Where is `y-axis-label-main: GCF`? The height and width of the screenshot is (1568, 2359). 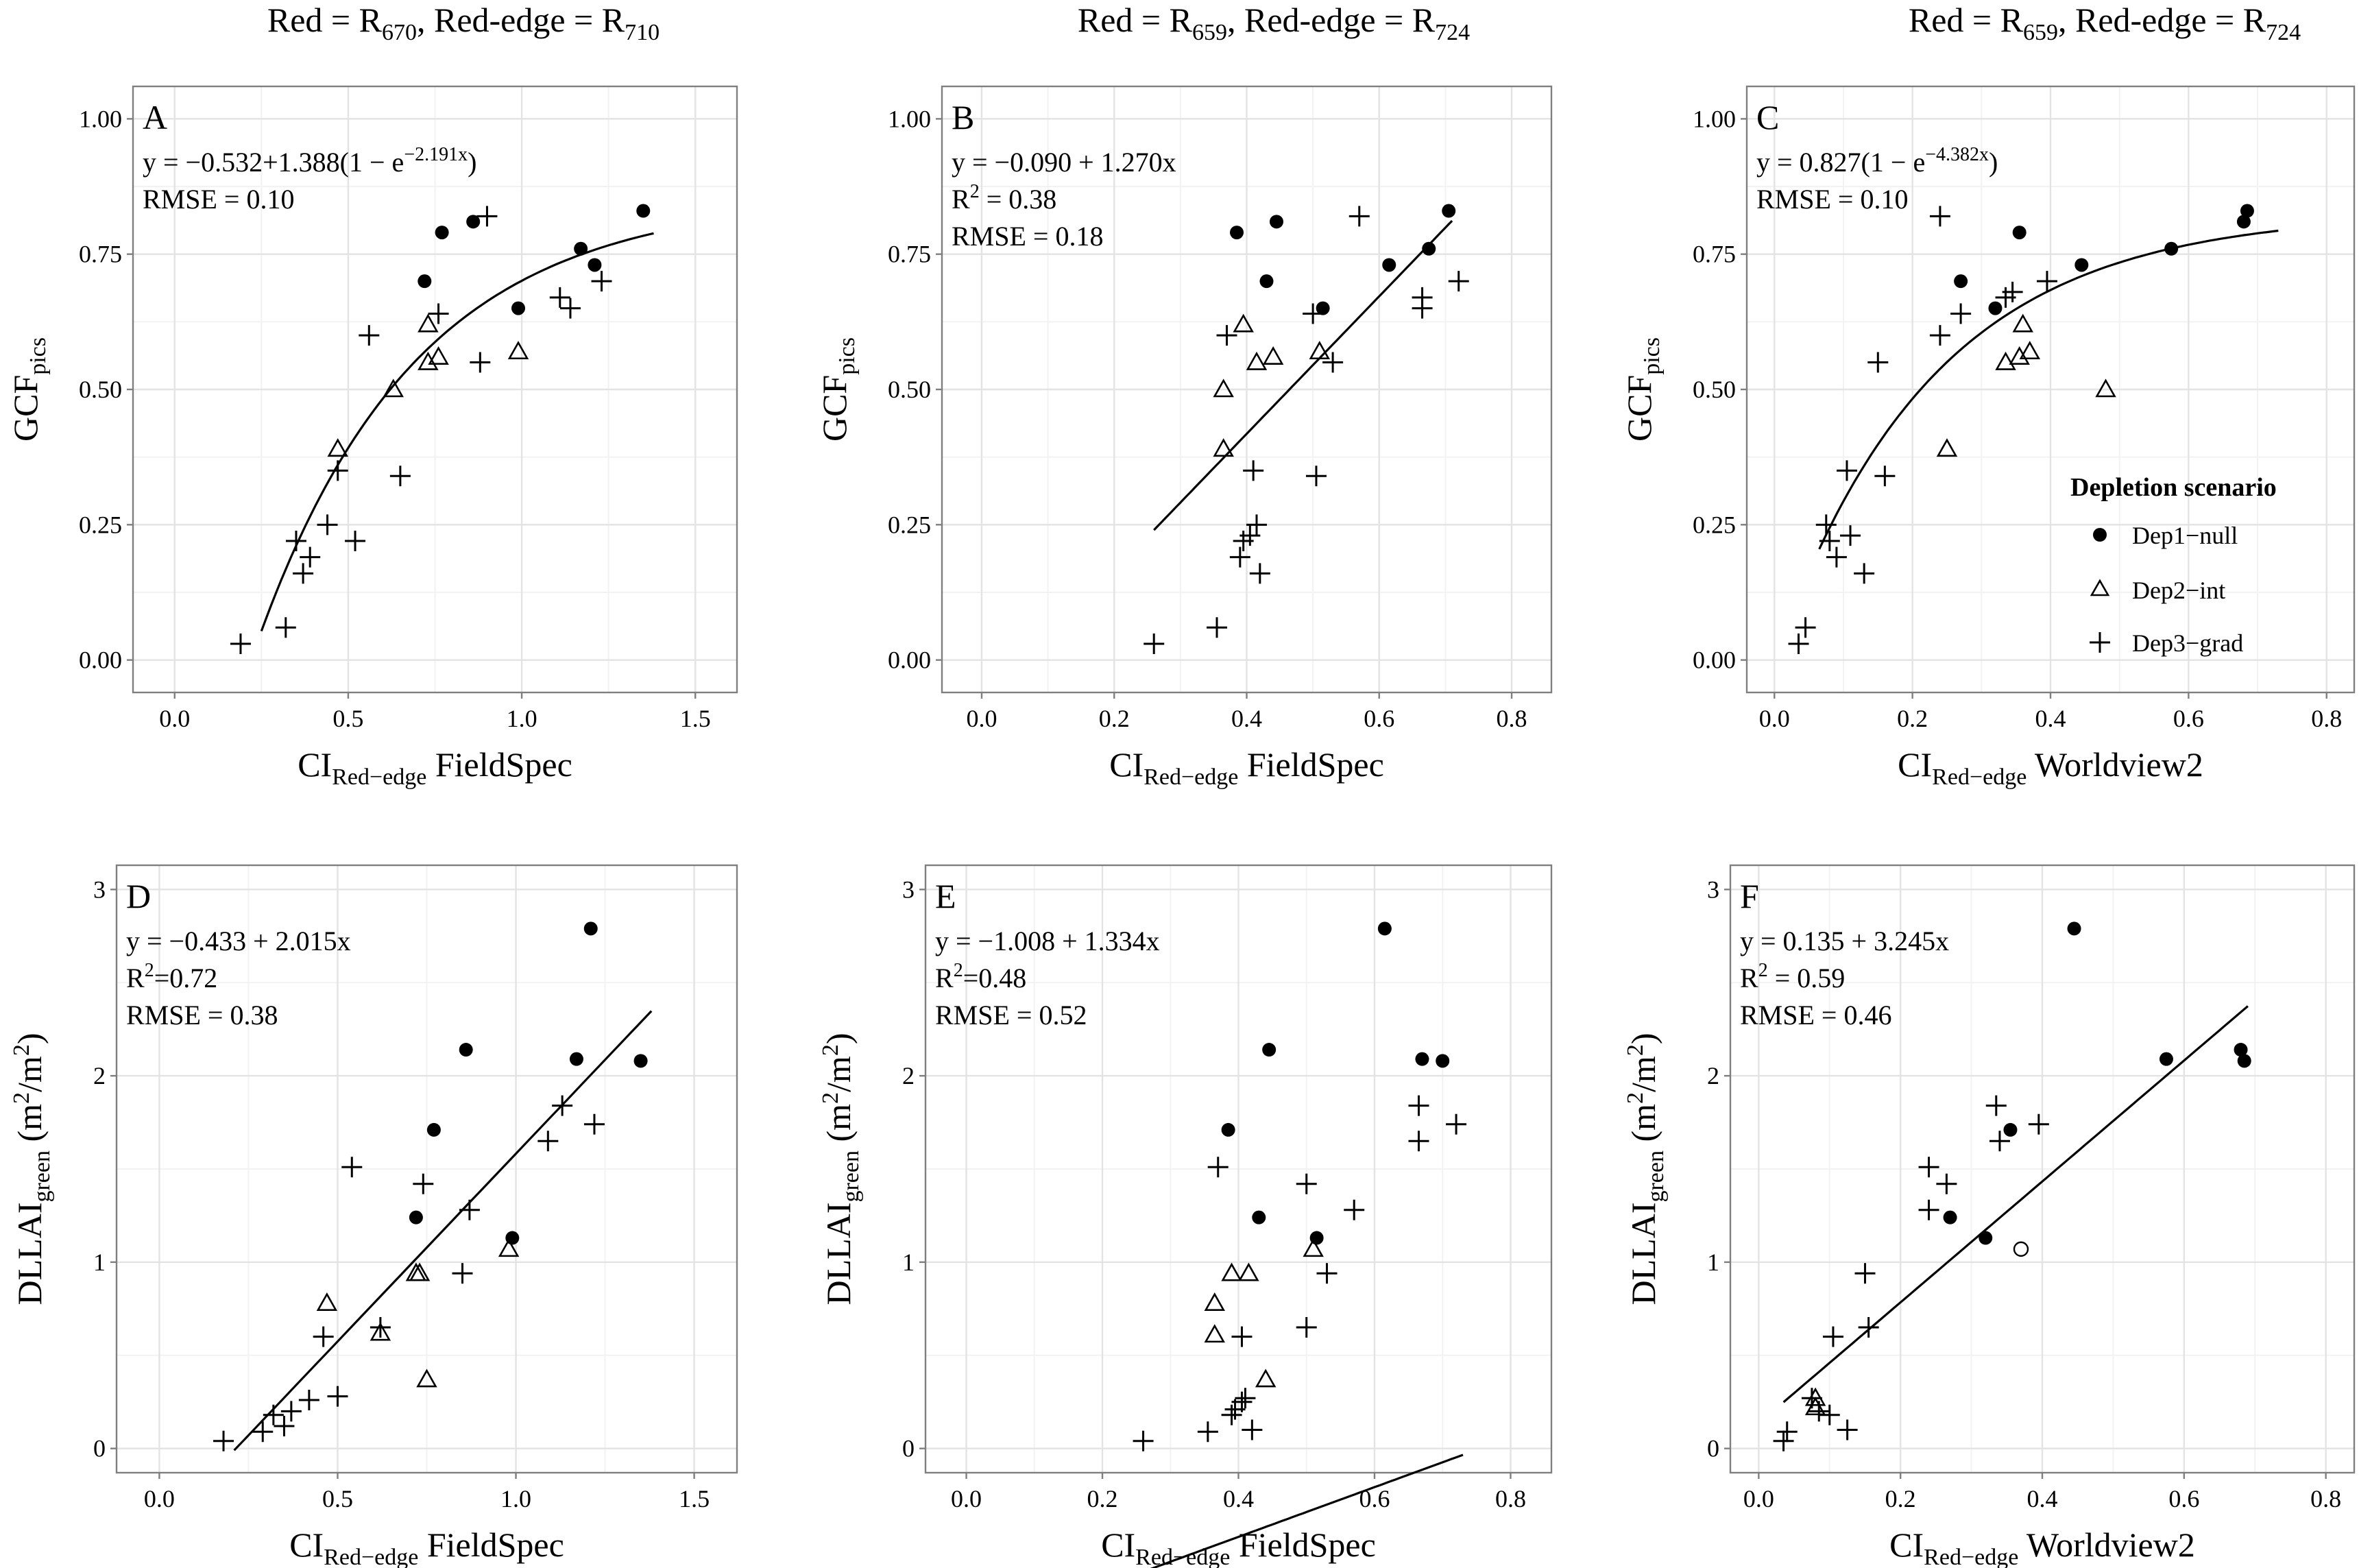 y-axis-label-main: GCF is located at coordinates (26, 409).